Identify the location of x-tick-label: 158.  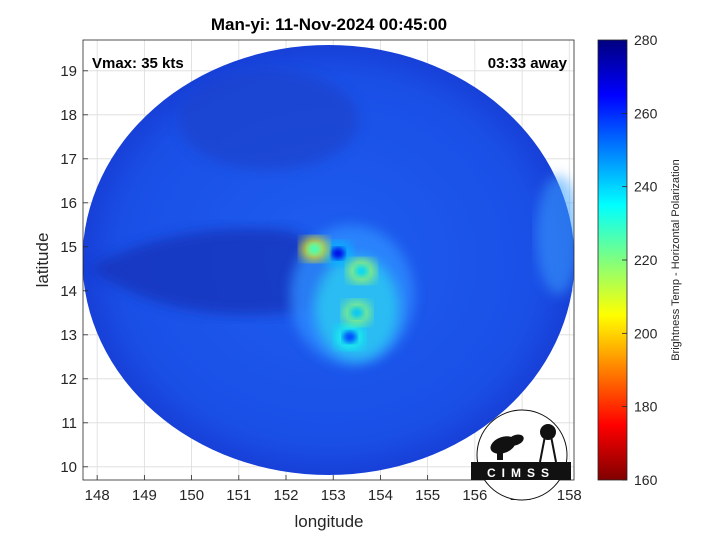
(569, 495).